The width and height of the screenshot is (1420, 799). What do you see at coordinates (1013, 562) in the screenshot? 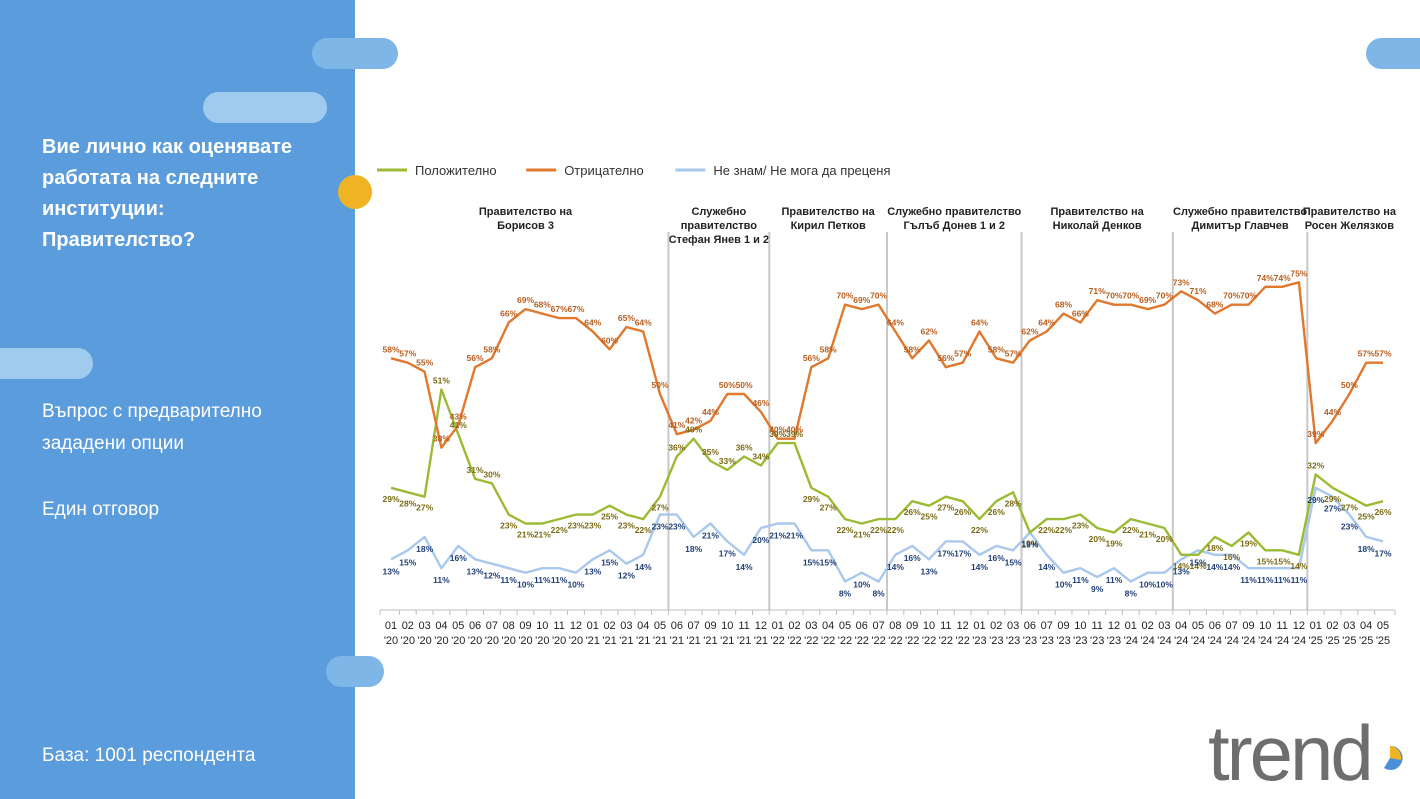
I see `data-label-2: 15%` at bounding box center [1013, 562].